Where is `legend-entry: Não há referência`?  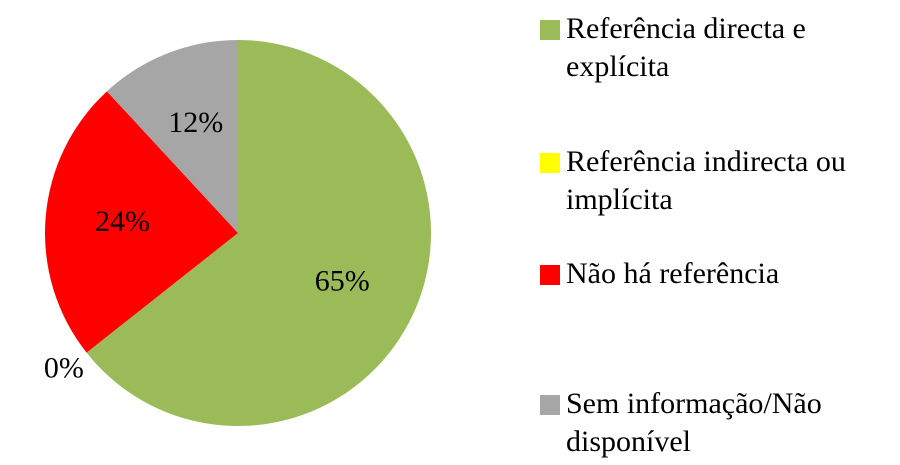 legend-entry: Não há referência is located at coordinates (715, 274).